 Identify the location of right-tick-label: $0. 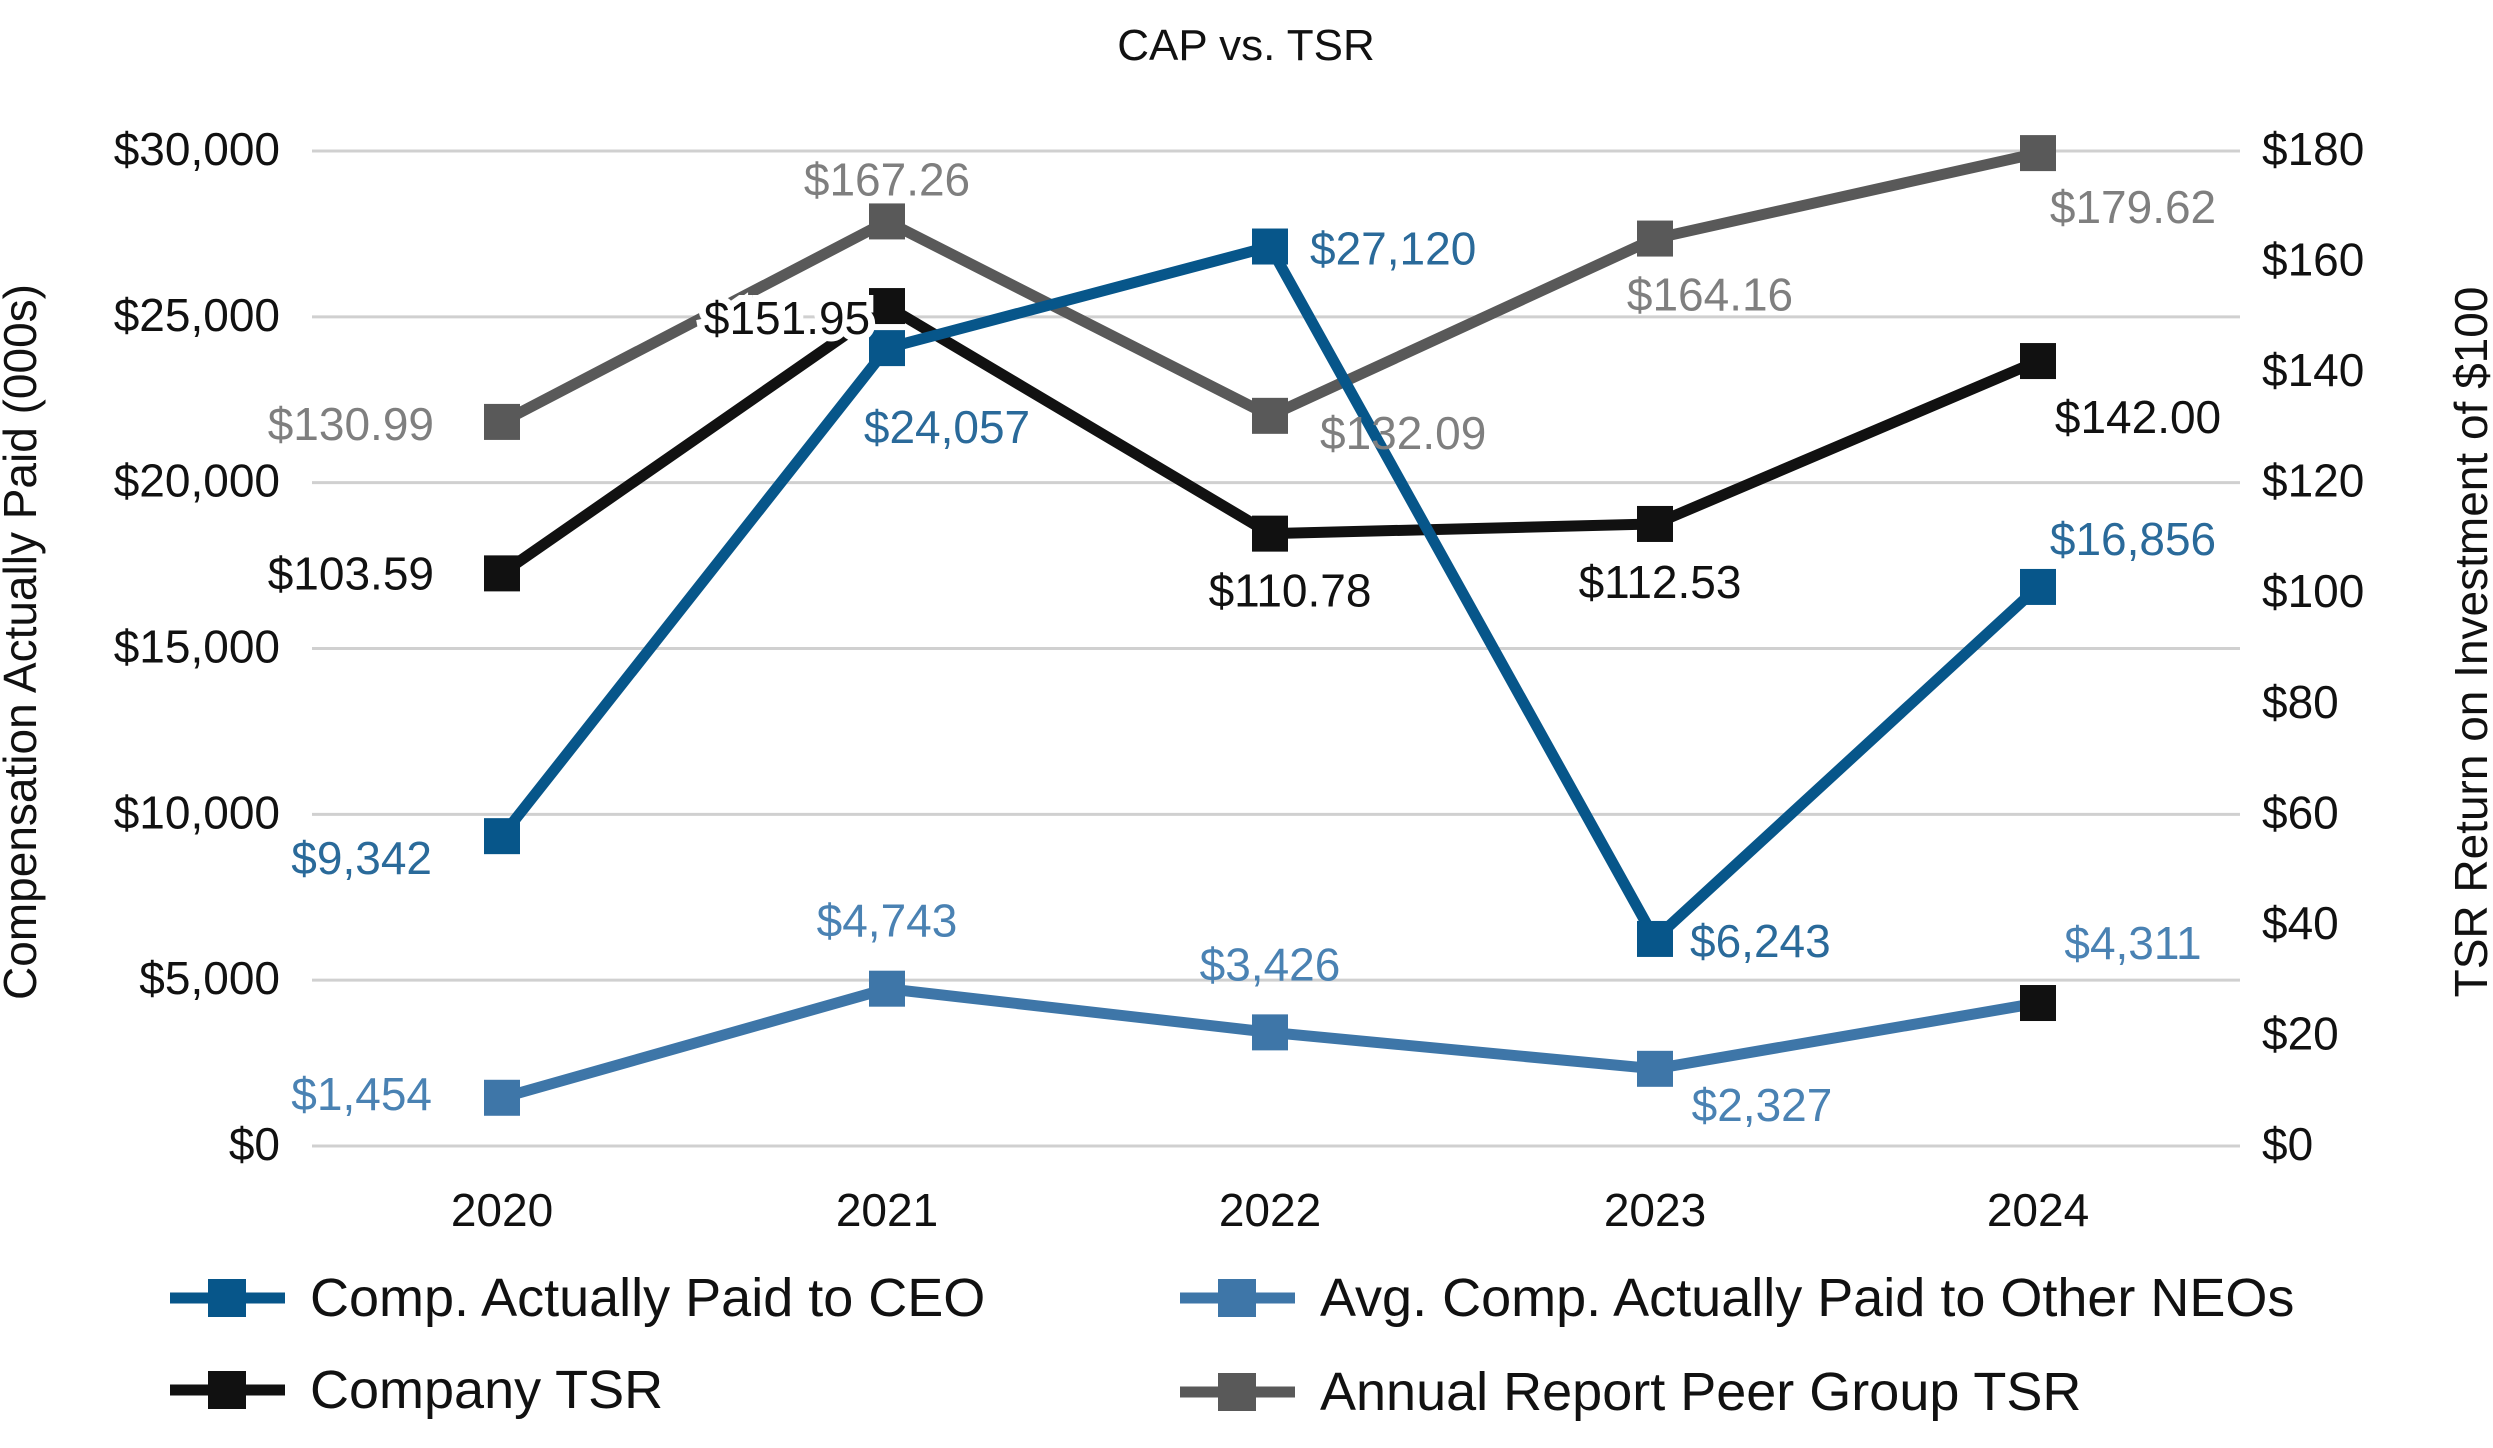
(2287, 1144).